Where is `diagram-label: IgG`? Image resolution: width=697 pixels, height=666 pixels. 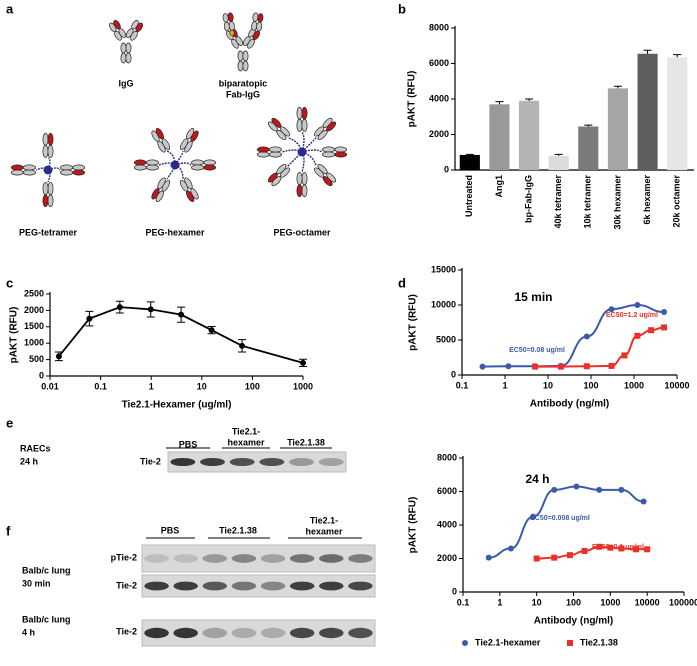
diagram-label: IgG is located at coordinates (126, 83).